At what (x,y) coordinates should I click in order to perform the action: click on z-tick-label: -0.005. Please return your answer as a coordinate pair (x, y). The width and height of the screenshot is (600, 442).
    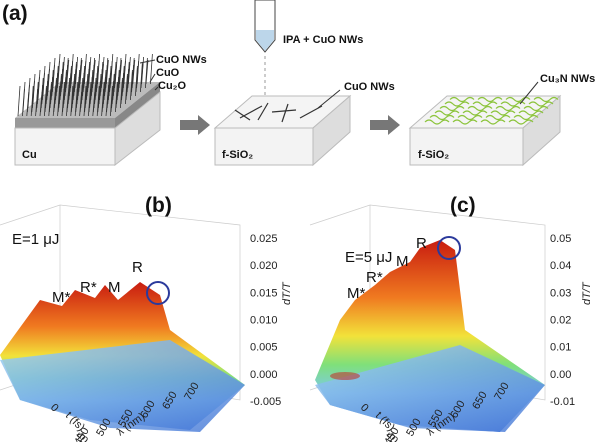
    Looking at the image, I should click on (265, 402).